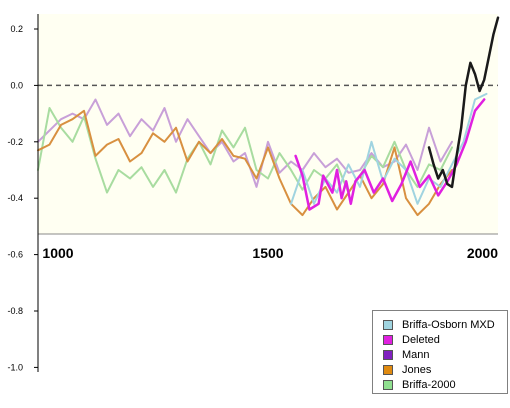 The height and width of the screenshot is (408, 510). Describe the element at coordinates (445, 339) in the screenshot. I see `legend-item: Deleted` at that location.